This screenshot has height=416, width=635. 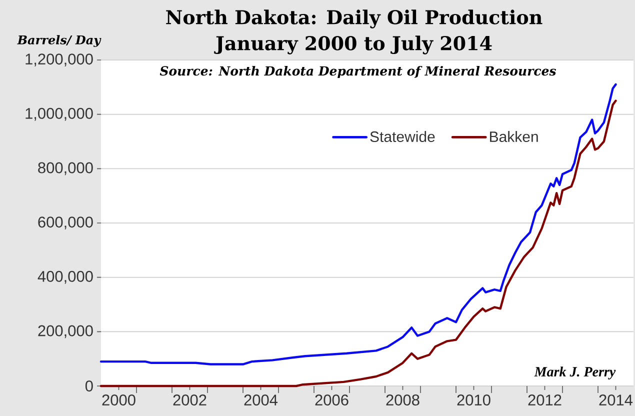 I want to click on x-tick-label: 2000, so click(x=119, y=400).